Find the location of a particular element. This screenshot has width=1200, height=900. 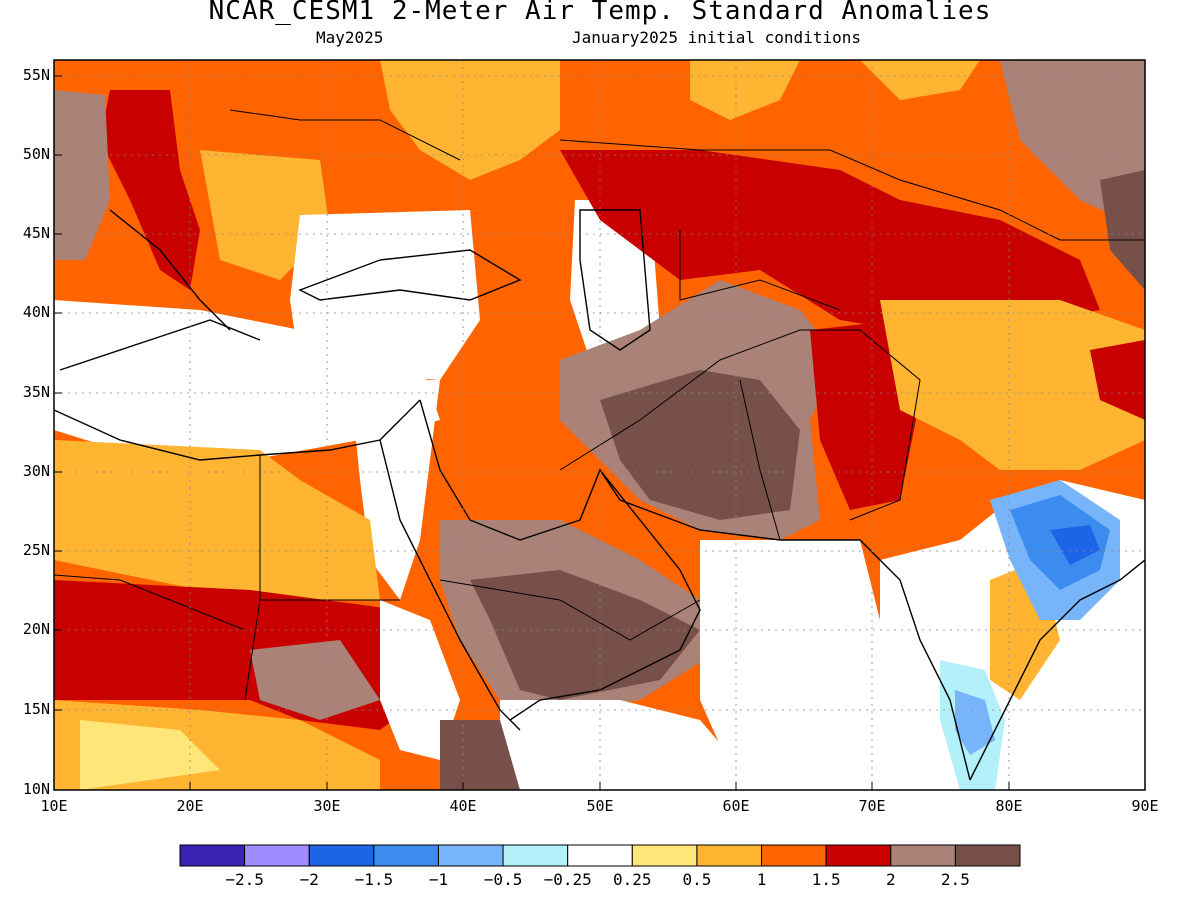

colorbar is located at coordinates (600, 855).